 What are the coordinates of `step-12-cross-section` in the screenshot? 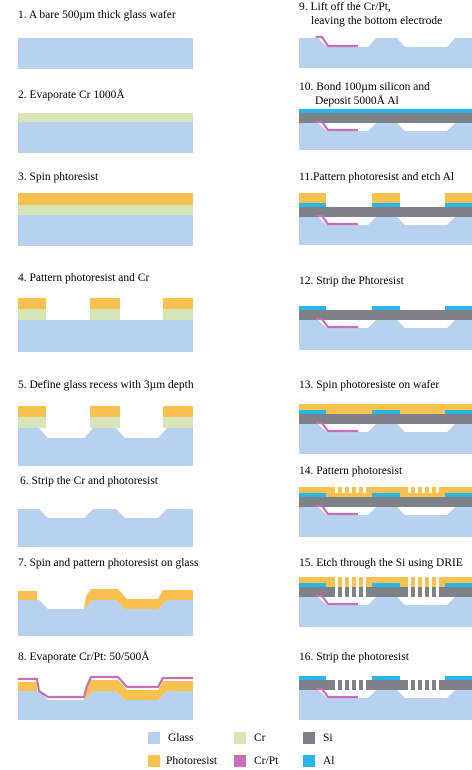 It's located at (385, 328).